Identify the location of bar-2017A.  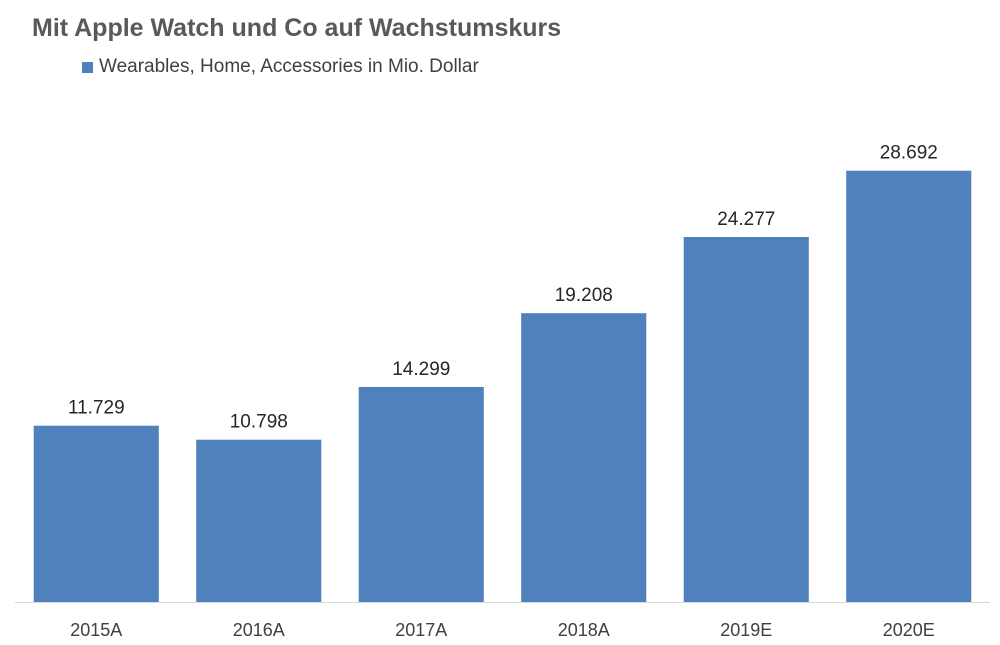
(421, 494).